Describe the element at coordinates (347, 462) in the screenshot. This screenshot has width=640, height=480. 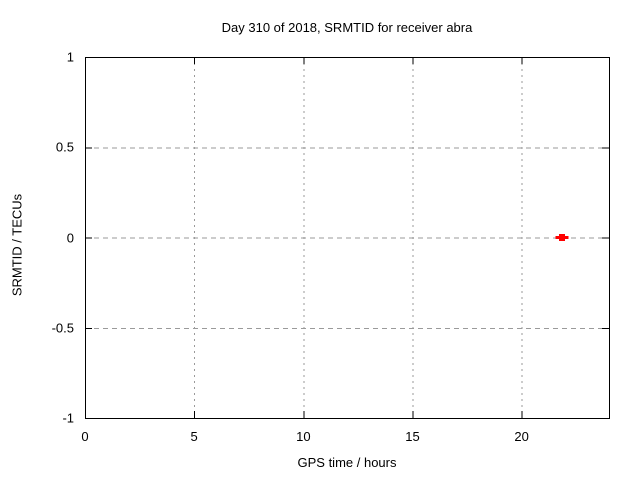
I see `x-axis-label: GPS time / hours` at that location.